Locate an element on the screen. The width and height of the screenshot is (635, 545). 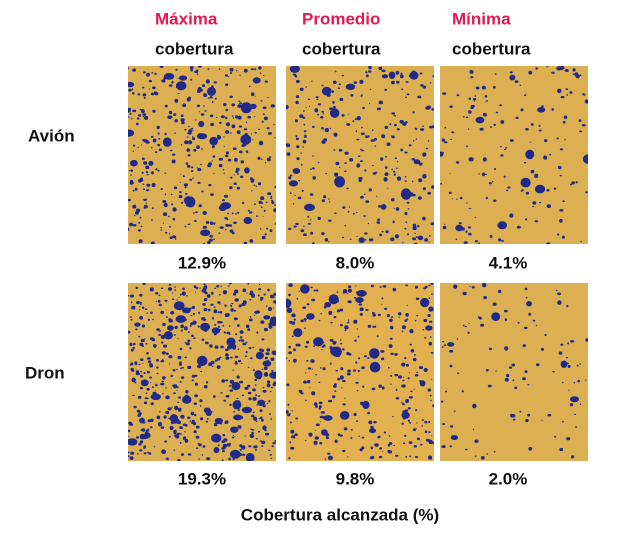
card-background is located at coordinates (360, 155).